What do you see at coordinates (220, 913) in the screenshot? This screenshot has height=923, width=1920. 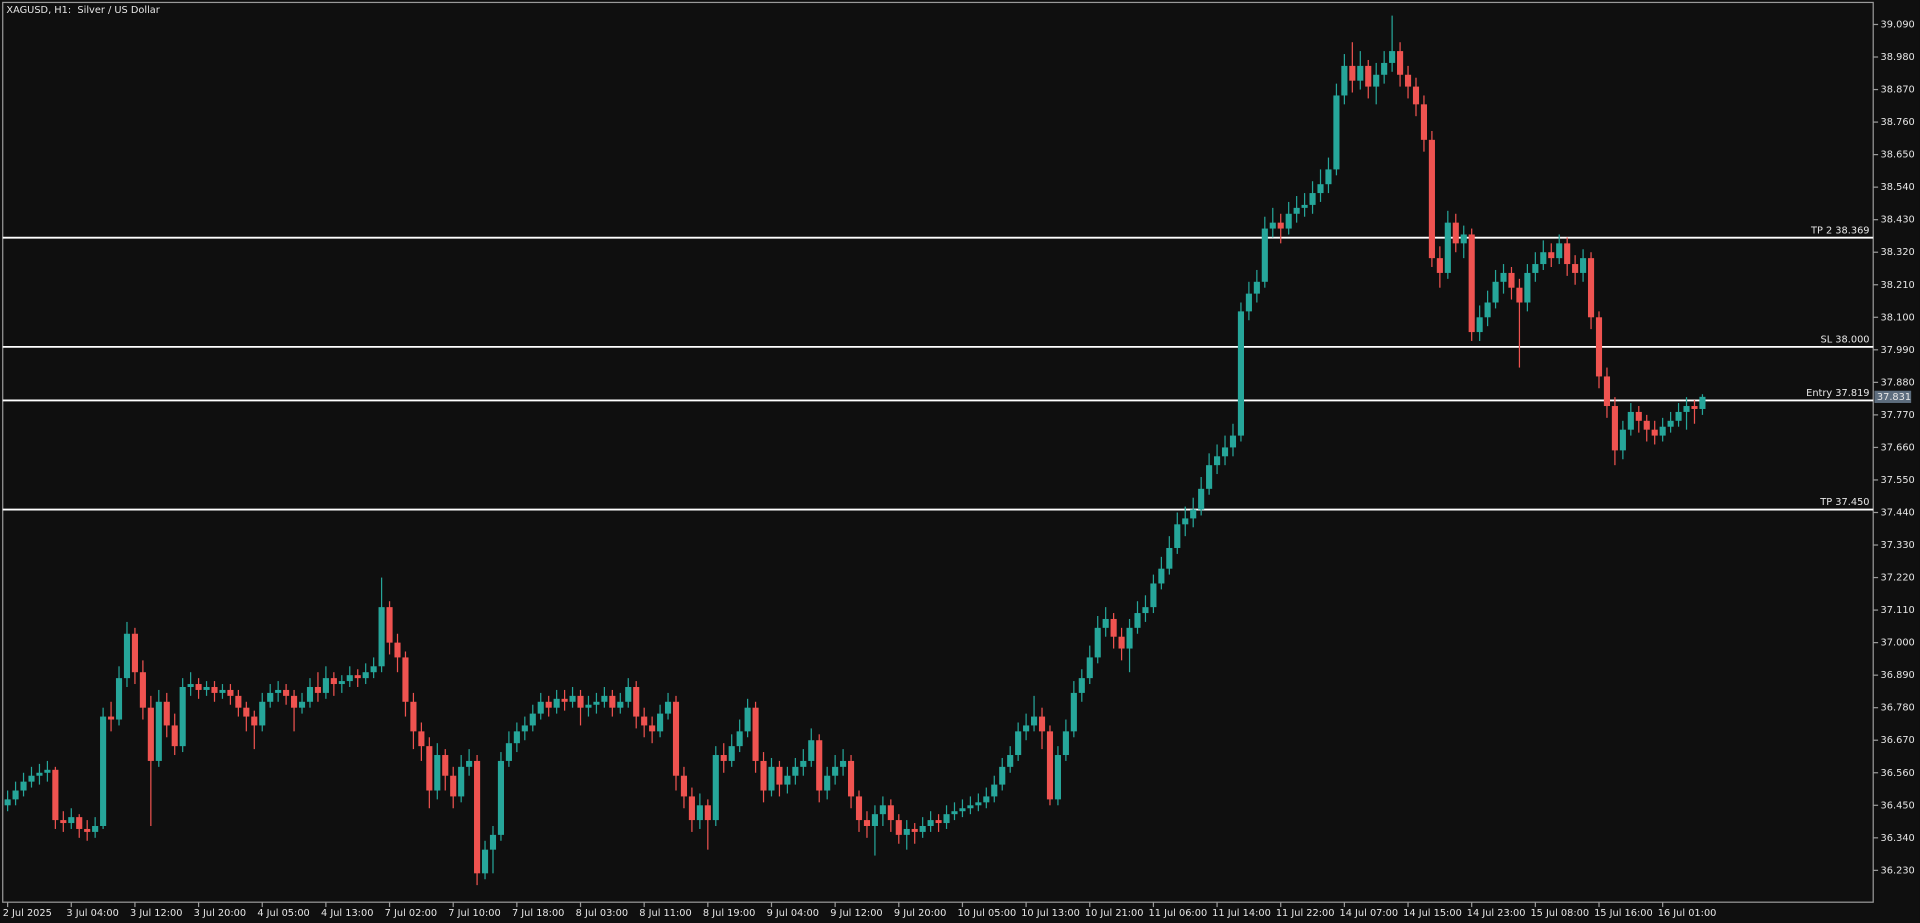 I see `x-tick-label: 3 Jul 20:00` at bounding box center [220, 913].